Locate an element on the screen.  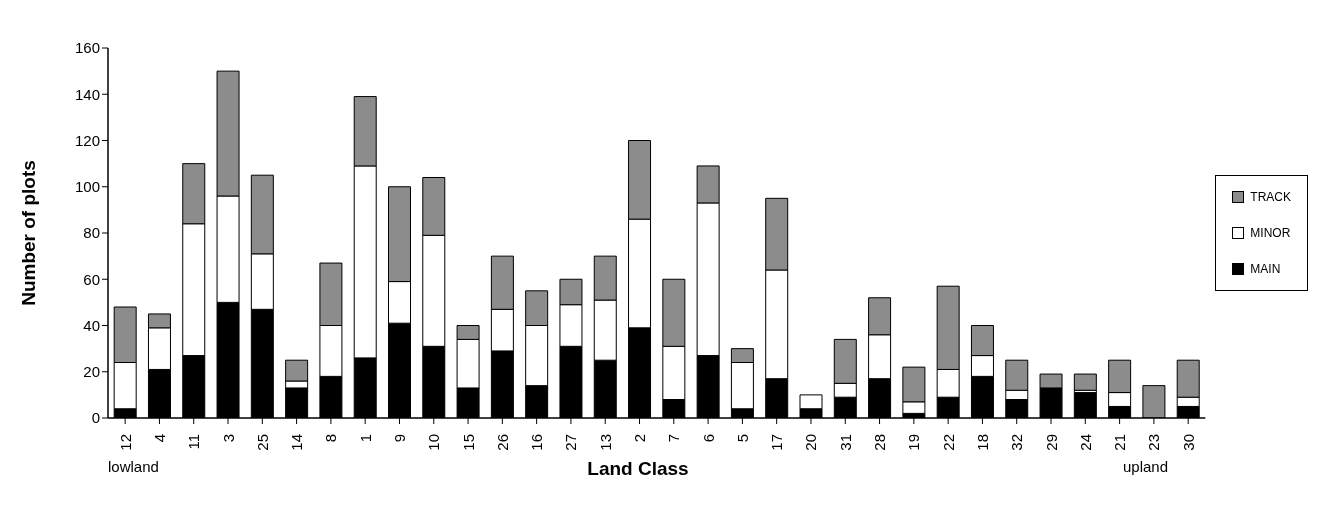
text: upland is located at coordinates (1145, 466).